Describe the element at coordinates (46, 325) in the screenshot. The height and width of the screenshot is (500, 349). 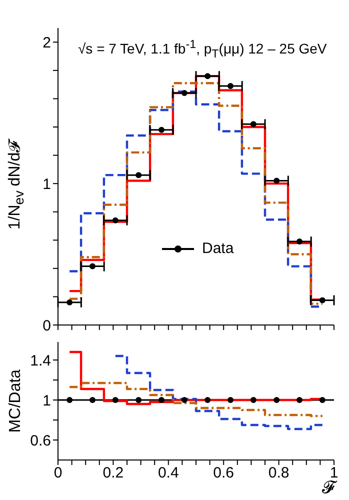
I see `y-tick-label: 0` at that location.